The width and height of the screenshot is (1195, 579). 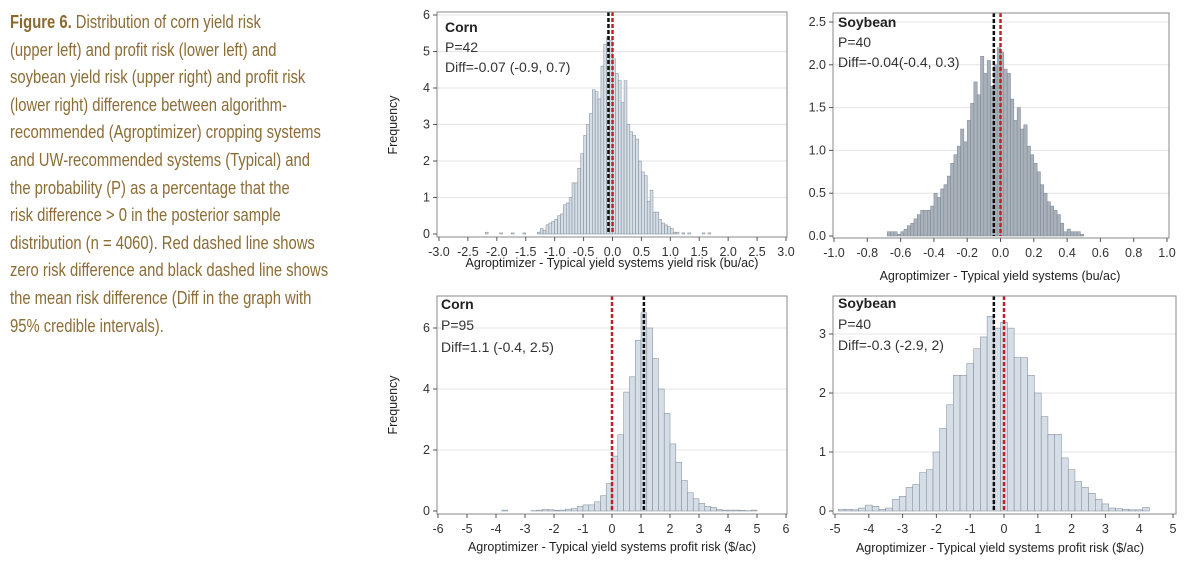 What do you see at coordinates (426, 511) in the screenshot?
I see `y-tick-label: 0` at bounding box center [426, 511].